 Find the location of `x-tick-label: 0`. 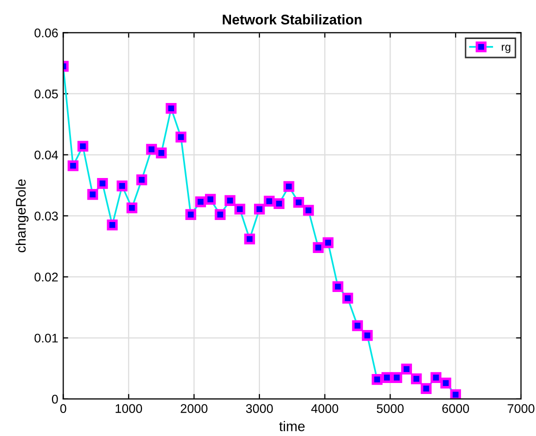

x-tick-label: 0 is located at coordinates (63, 408).